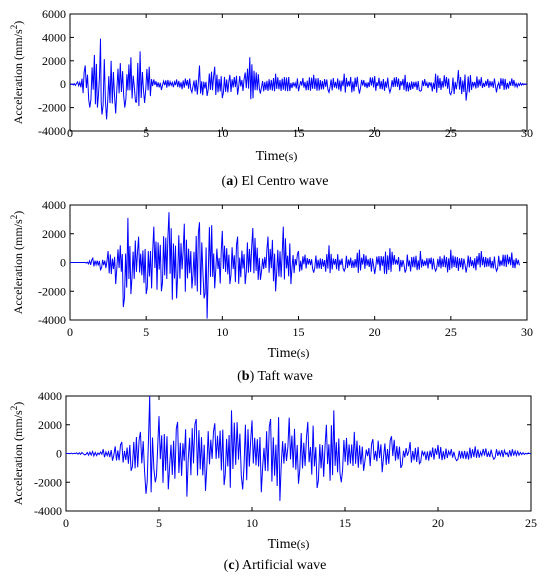 Image resolution: width=550 pixels, height=577 pixels. Describe the element at coordinates (54, 14) in the screenshot. I see `y-tick-label: 6000` at that location.